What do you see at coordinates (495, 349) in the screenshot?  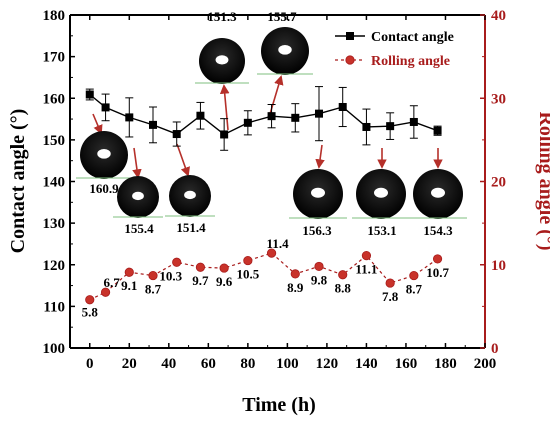 I see `right-y-tick-label: 0` at bounding box center [495, 349].